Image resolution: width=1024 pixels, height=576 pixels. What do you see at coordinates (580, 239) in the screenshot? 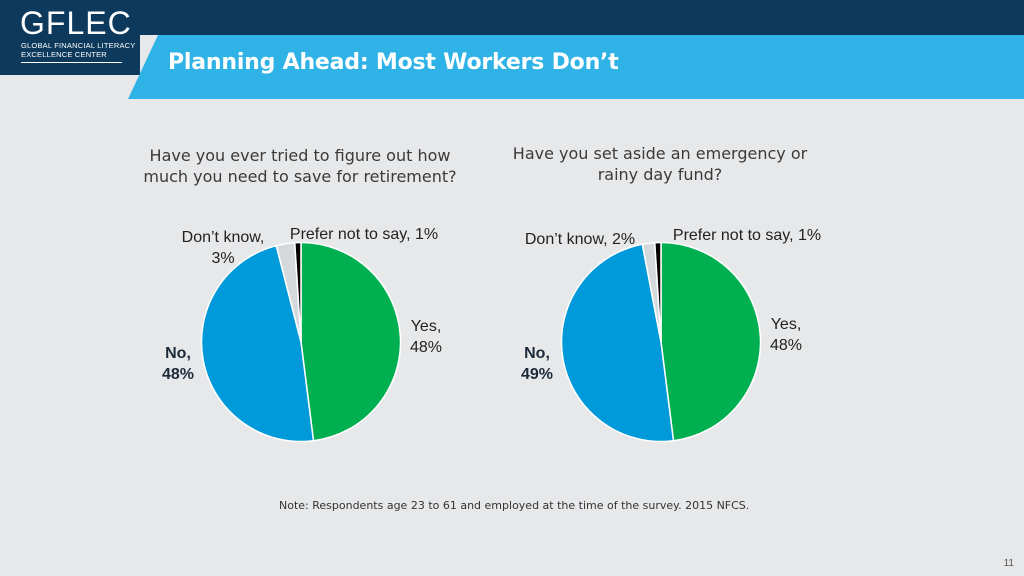
I see `chart2-dontknow-label: Don’t know, 2%` at bounding box center [580, 239].